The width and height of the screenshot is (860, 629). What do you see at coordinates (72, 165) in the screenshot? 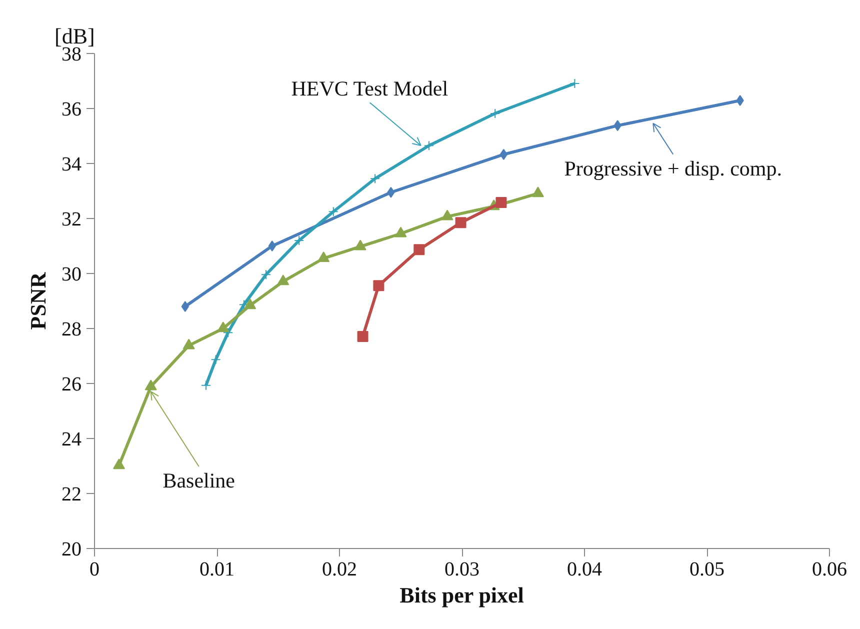
I see `y-tick-label: 34` at bounding box center [72, 165].